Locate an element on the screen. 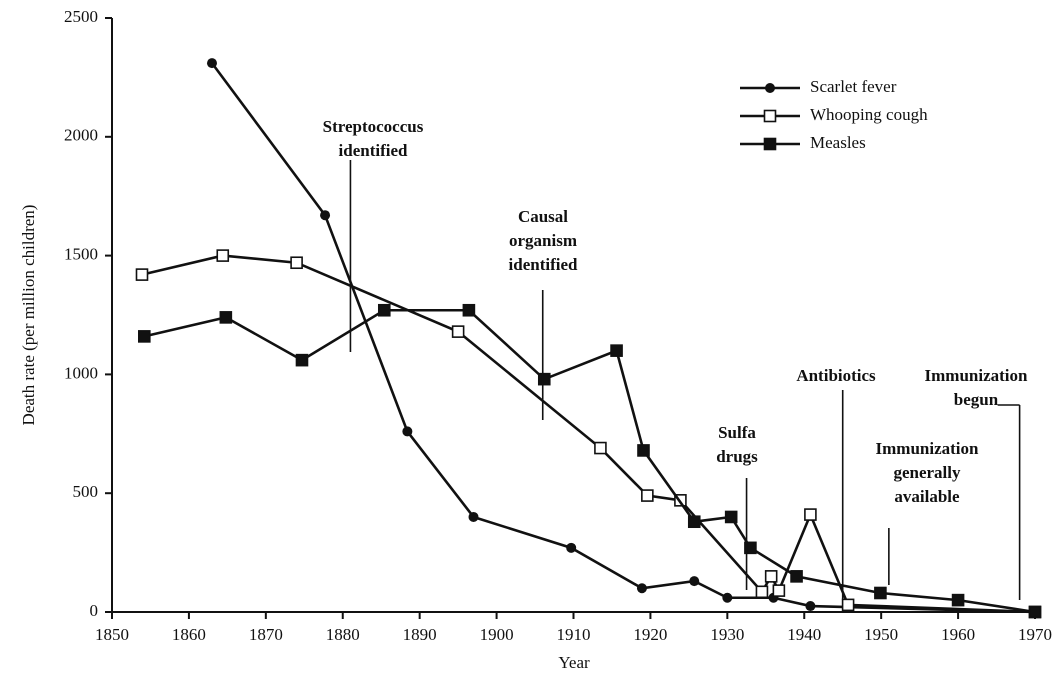 The width and height of the screenshot is (1057, 679). annotation-text: Sulfa is located at coordinates (737, 432).